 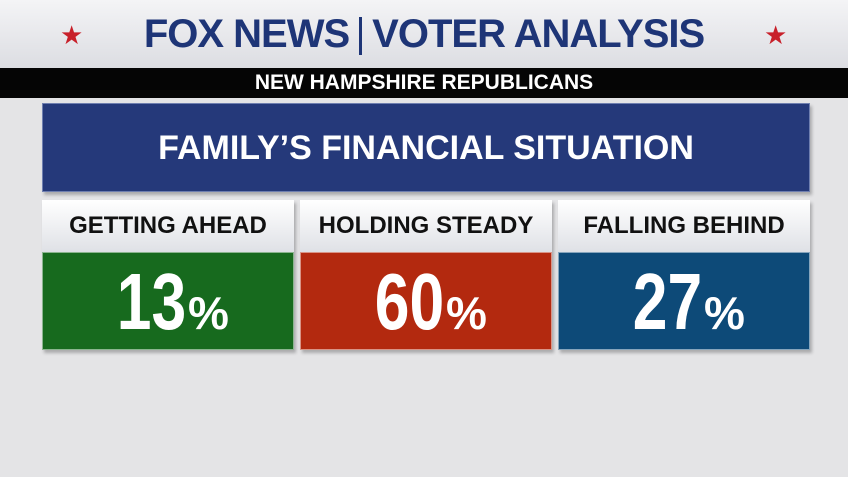 I want to click on logo: FOX NEWS VOTER ANALYSIS, so click(x=424, y=34).